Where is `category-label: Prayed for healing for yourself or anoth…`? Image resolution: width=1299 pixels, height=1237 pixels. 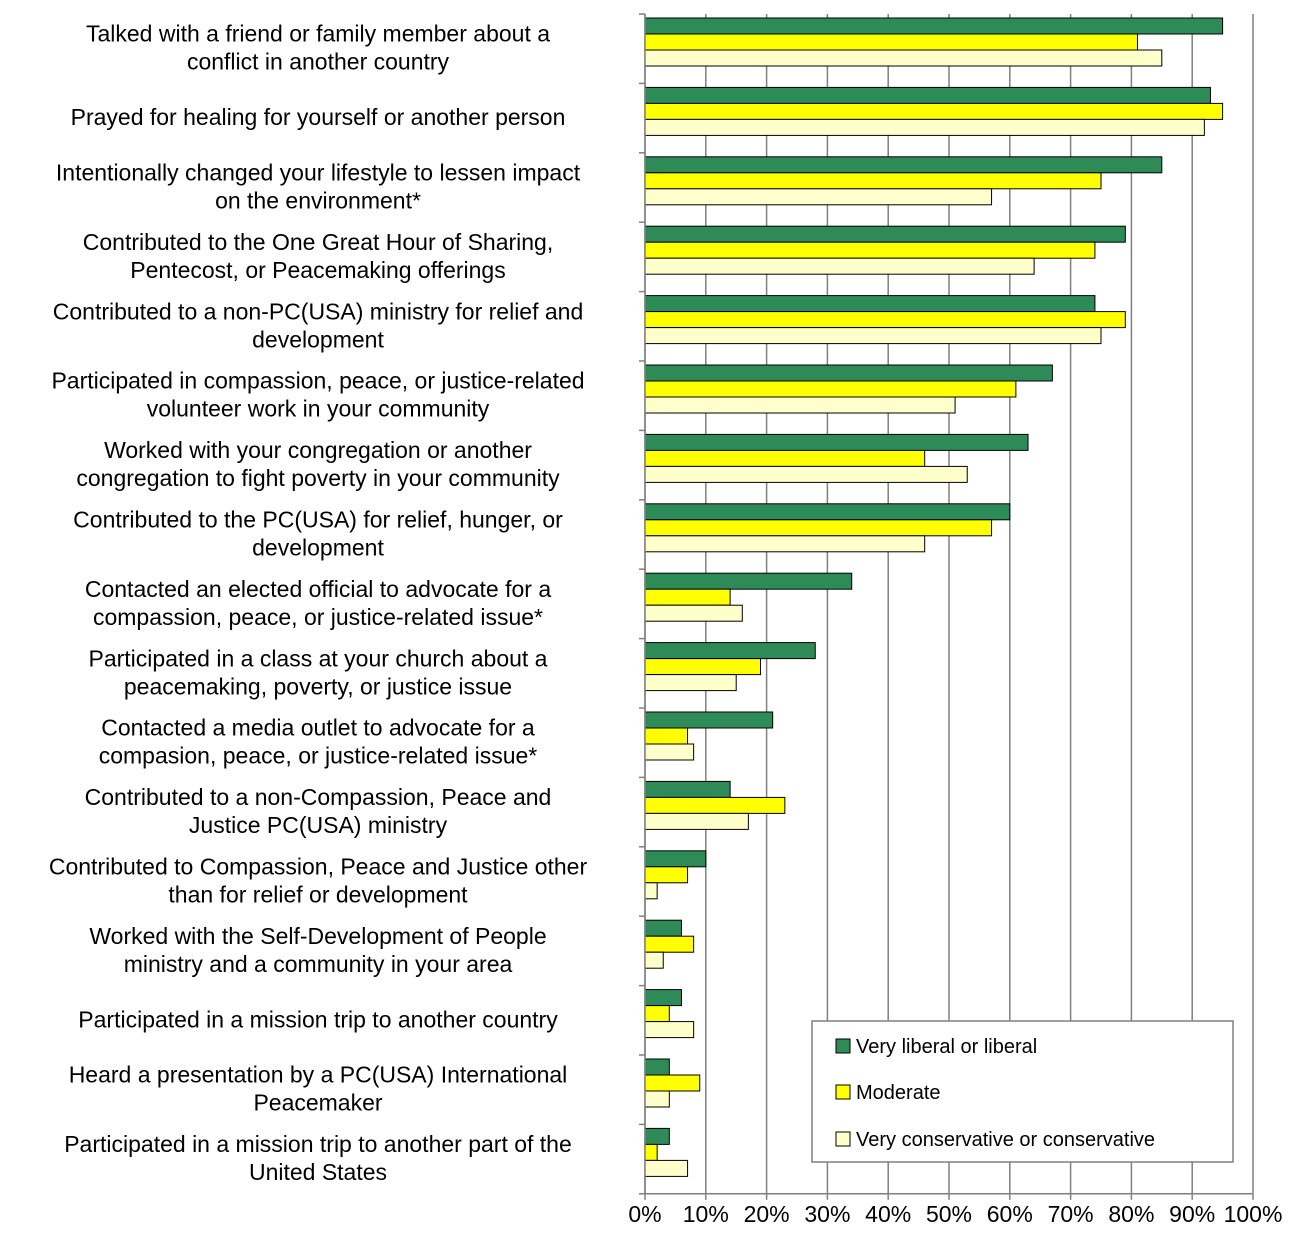 category-label: Prayed for healing for yourself or anoth… is located at coordinates (318, 117).